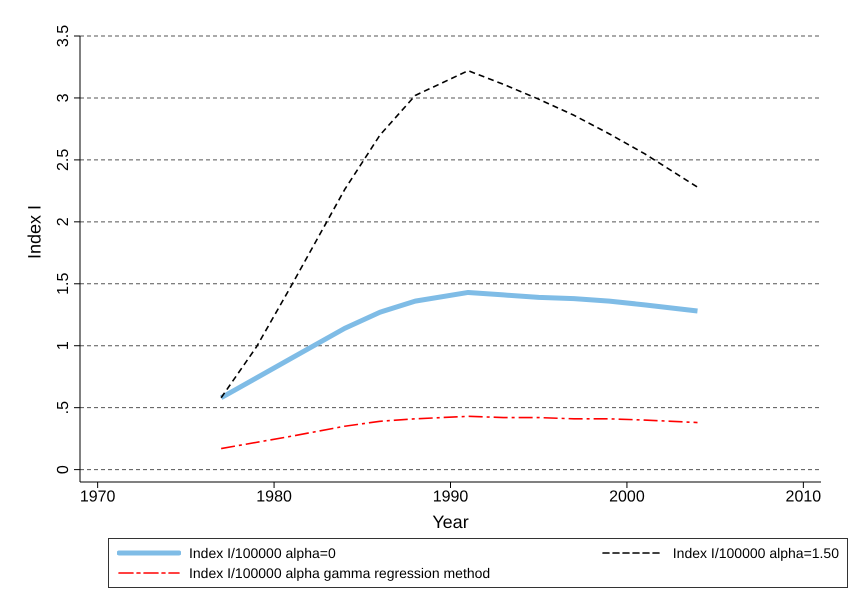 Image resolution: width=849 pixels, height=602 pixels. Describe the element at coordinates (755, 553) in the screenshot. I see `legend-label: Index I/100000 alpha=1.50` at that location.